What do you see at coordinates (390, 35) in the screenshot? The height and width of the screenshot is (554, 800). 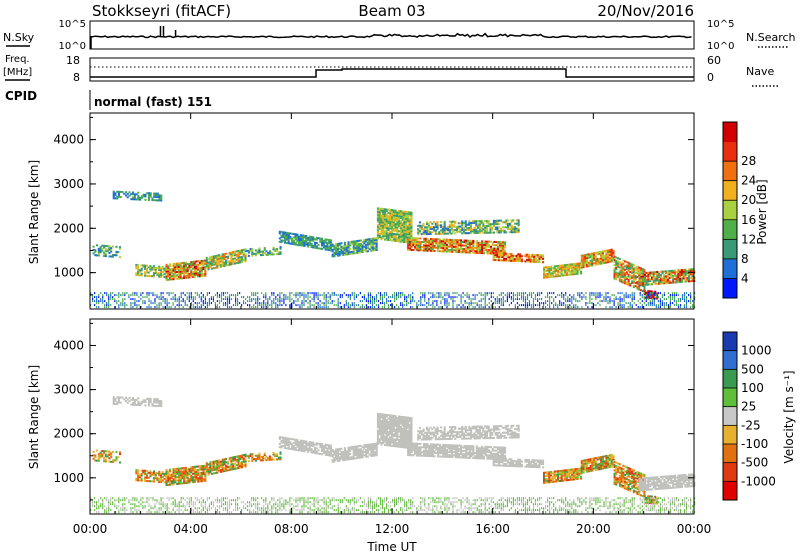 I see `nsky-series` at bounding box center [390, 35].